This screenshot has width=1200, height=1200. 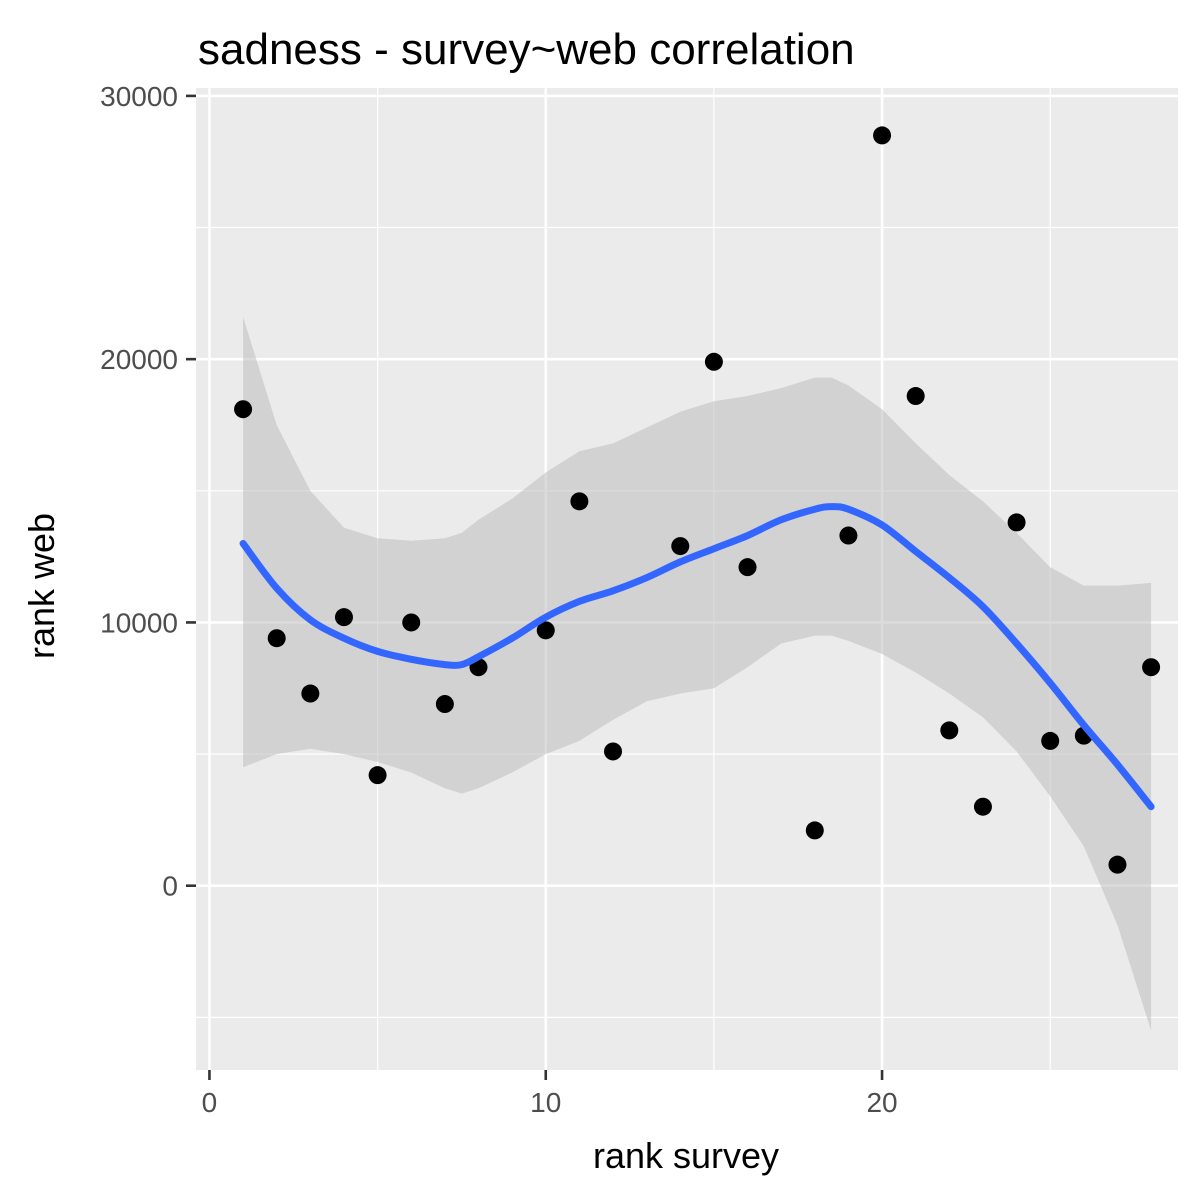 What do you see at coordinates (545, 1102) in the screenshot?
I see `x-tick-label: 10` at bounding box center [545, 1102].